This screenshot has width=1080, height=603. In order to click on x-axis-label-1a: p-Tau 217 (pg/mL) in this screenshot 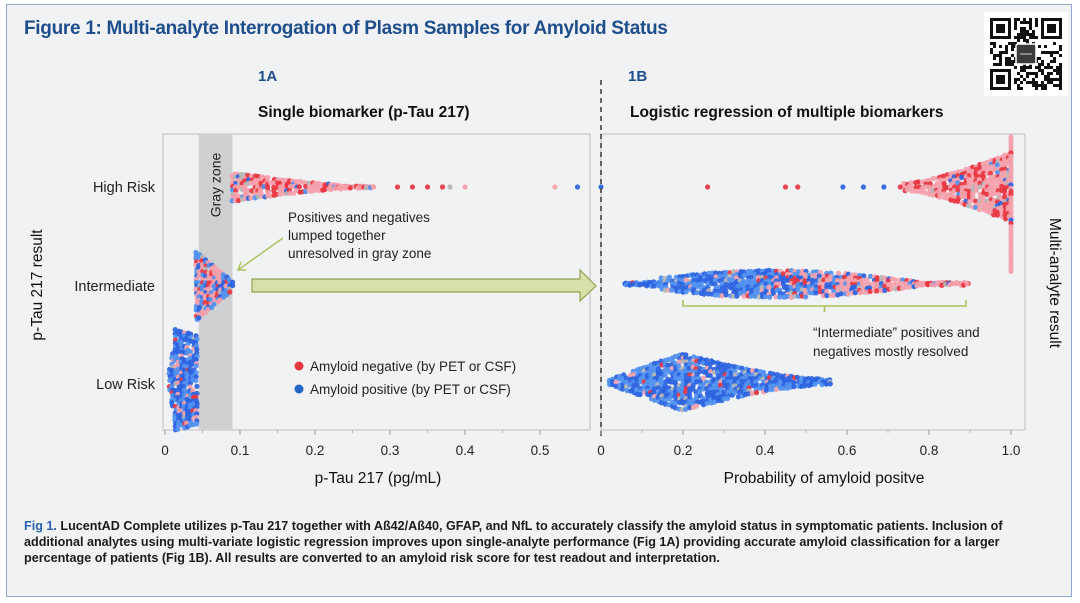, I will do `click(378, 478)`.